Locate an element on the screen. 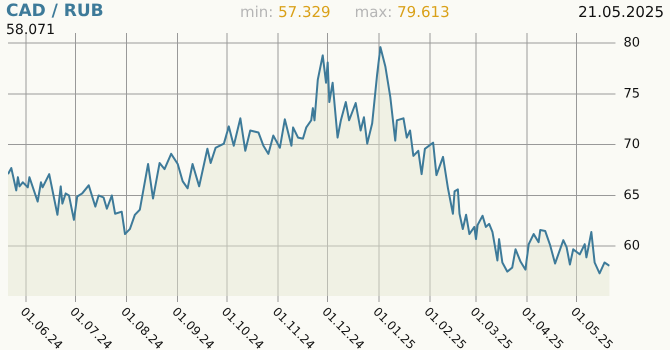 The width and height of the screenshot is (670, 350). y-tick-label: 65 is located at coordinates (631, 195).